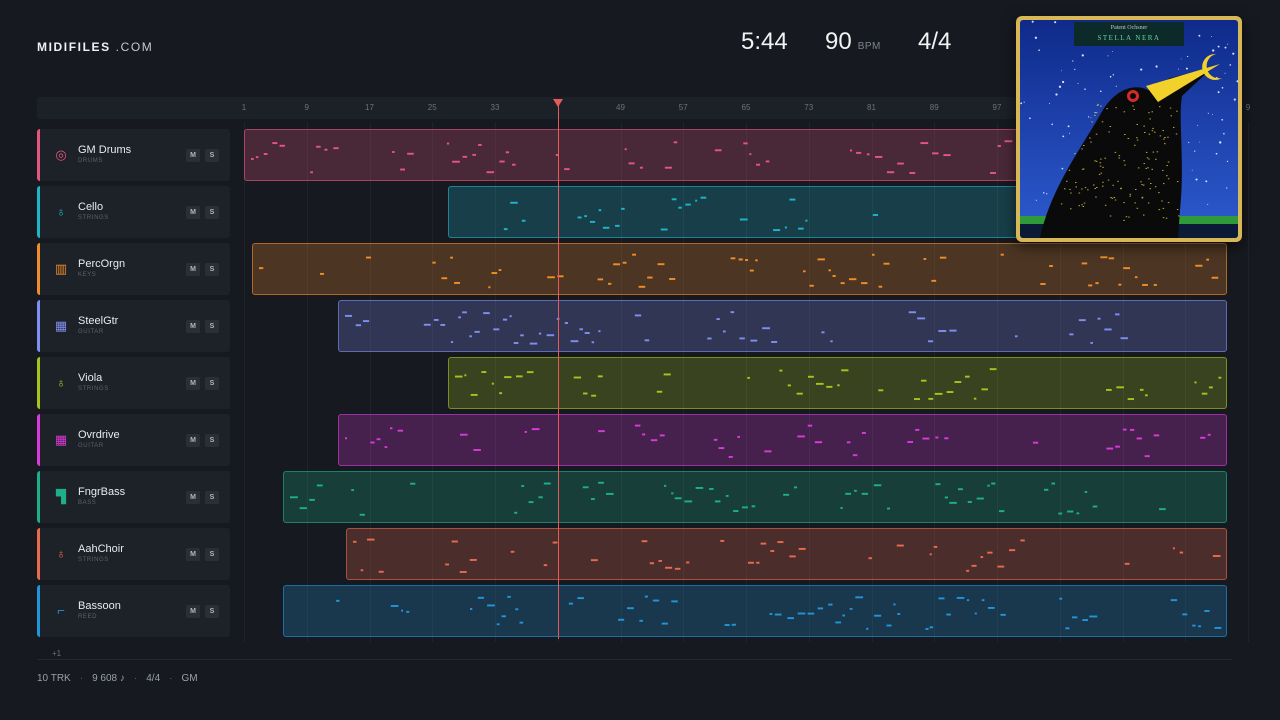 Image resolution: width=1280 pixels, height=720 pixels. What do you see at coordinates (105, 150) in the screenshot?
I see `track-name: GM Drums` at bounding box center [105, 150].